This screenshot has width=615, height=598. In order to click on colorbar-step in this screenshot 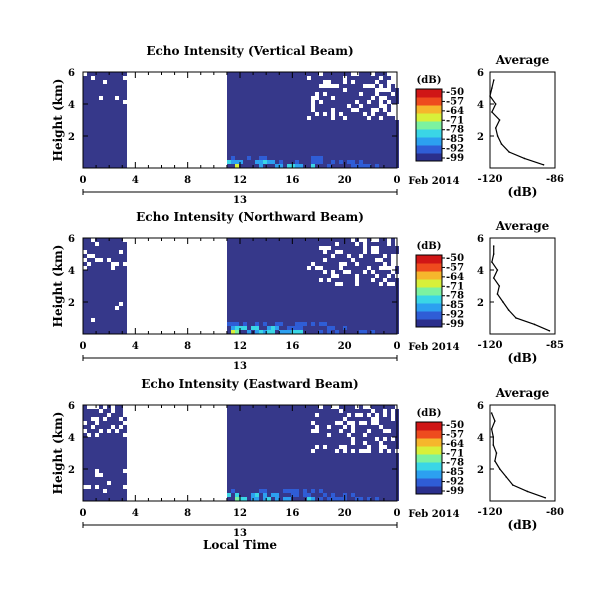, I will do `click(429, 443)`.